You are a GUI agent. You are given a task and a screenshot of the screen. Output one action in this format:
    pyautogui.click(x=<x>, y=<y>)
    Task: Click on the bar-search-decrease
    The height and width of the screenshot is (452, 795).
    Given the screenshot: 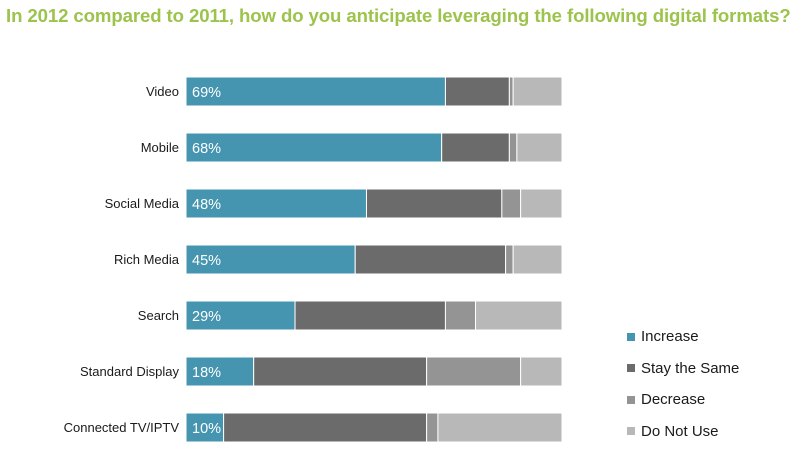 What is the action you would take?
    pyautogui.click(x=460, y=315)
    